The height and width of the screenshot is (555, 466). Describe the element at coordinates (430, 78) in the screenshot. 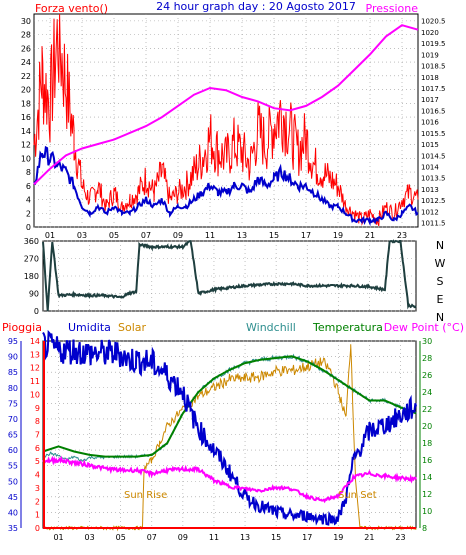

I see `pressure-tick-label: 1018` at that location.